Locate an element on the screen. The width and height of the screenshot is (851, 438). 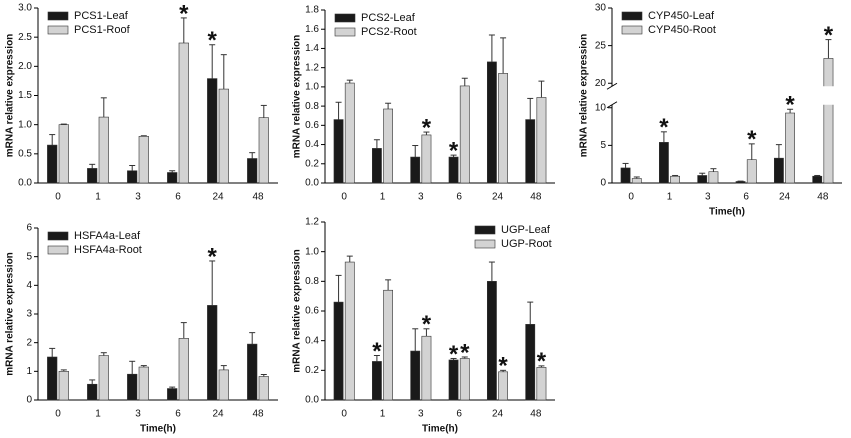
y-tick-label: 3 is located at coordinates (29, 314).